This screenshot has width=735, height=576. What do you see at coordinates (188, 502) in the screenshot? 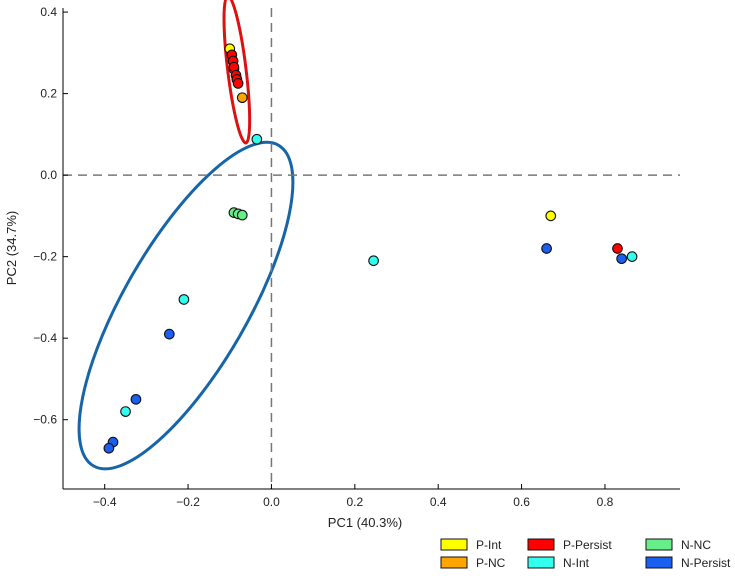
I see `x-tick-label: −0.2` at bounding box center [188, 502].